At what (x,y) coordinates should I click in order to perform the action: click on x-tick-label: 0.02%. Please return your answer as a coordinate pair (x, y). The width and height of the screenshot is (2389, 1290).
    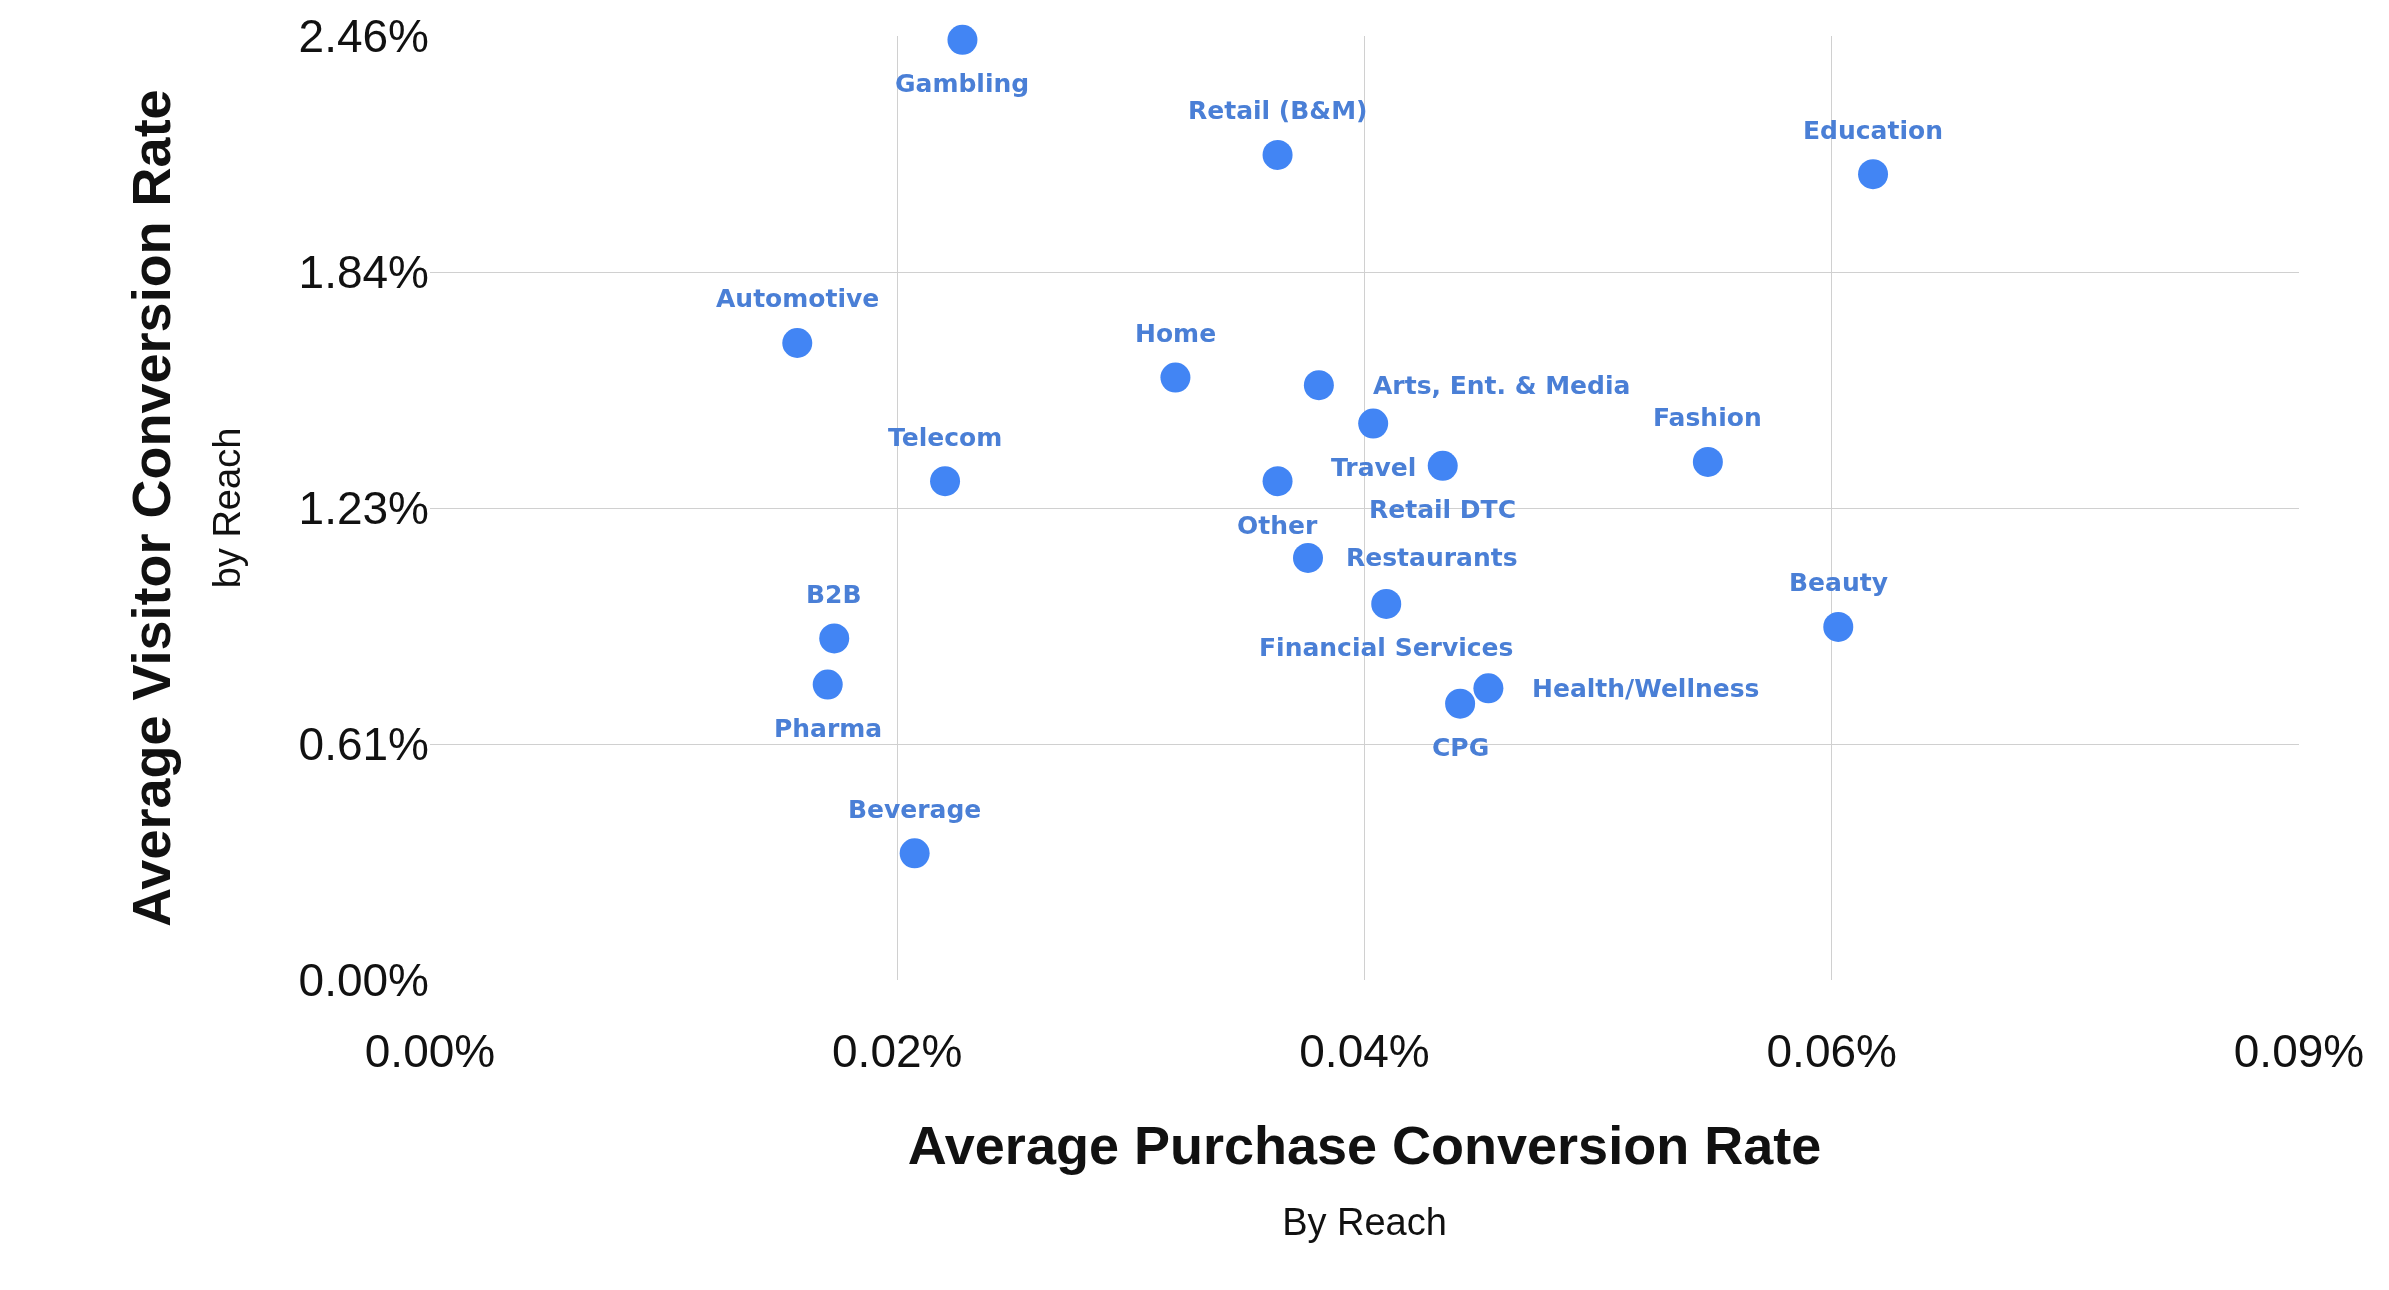
    Looking at the image, I should click on (897, 1051).